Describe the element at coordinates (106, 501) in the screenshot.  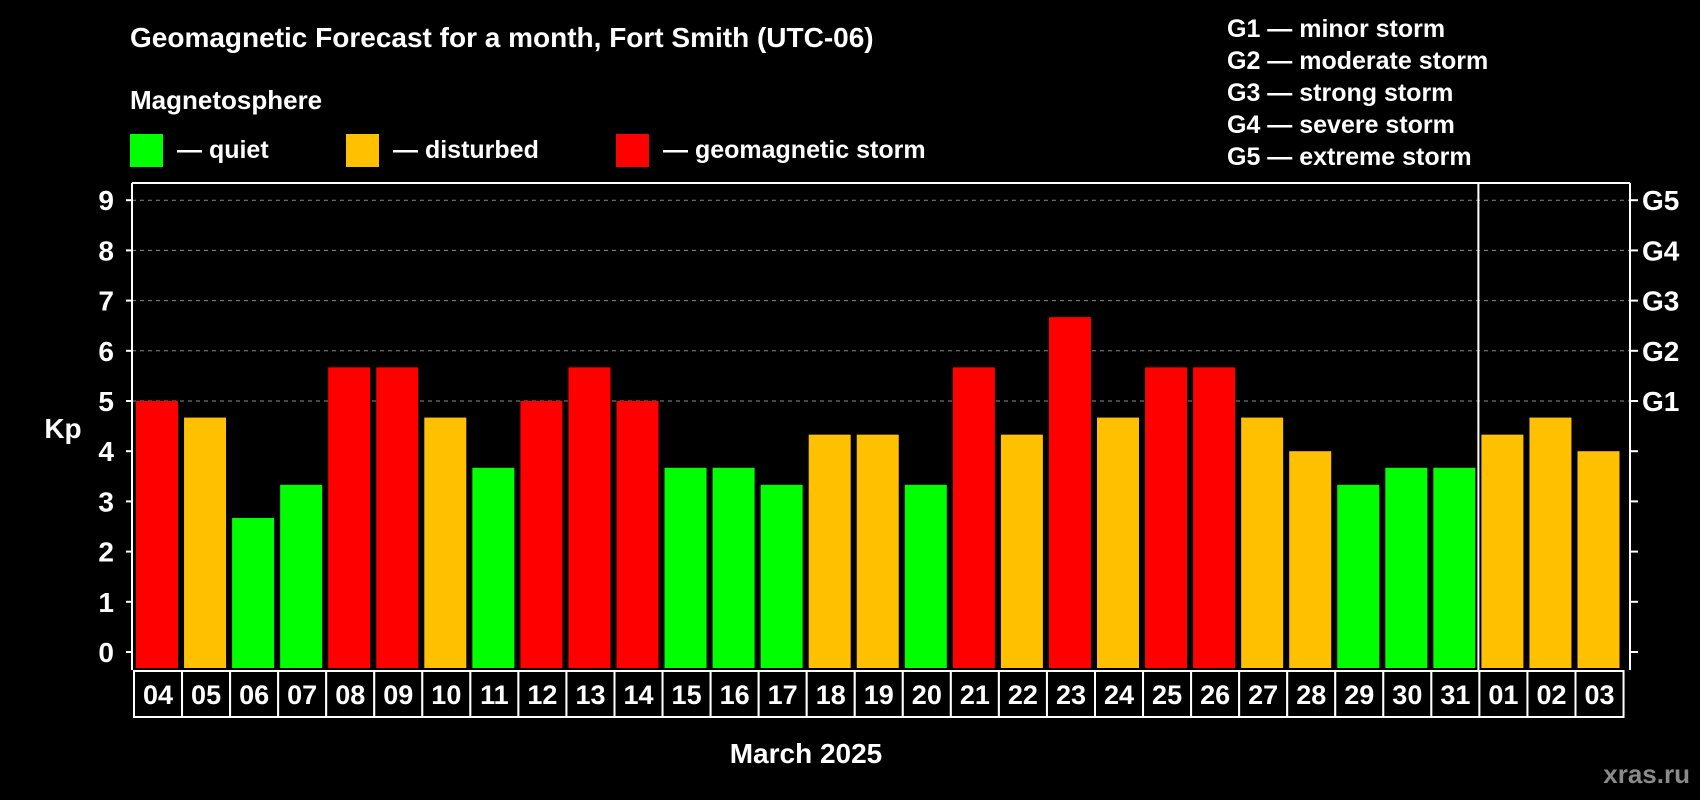
I see `y-tick-label: 3` at that location.